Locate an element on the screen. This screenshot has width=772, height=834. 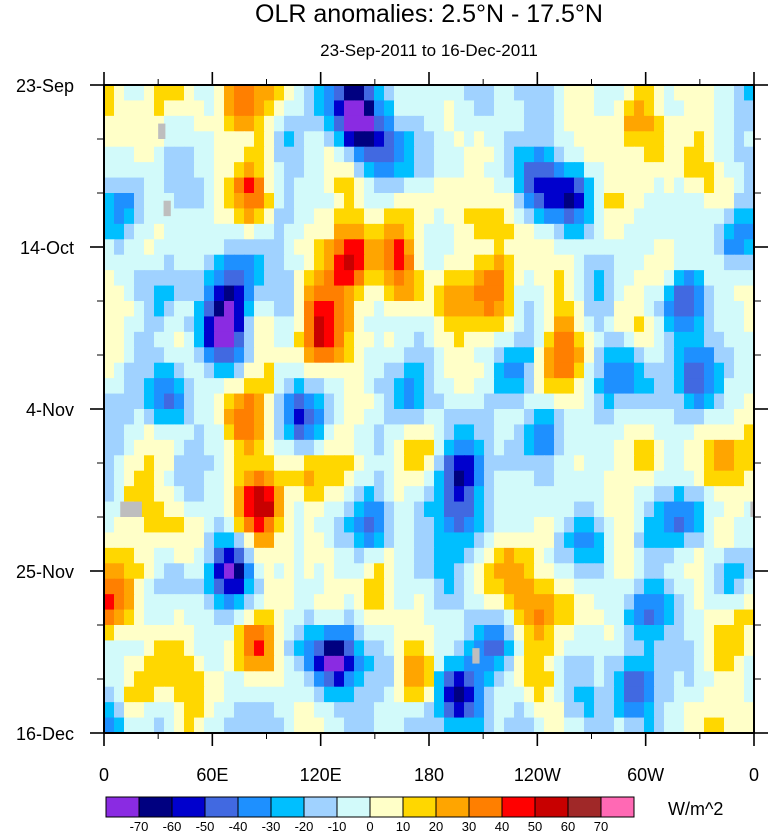
colorbar-swatch is located at coordinates (122, 807).